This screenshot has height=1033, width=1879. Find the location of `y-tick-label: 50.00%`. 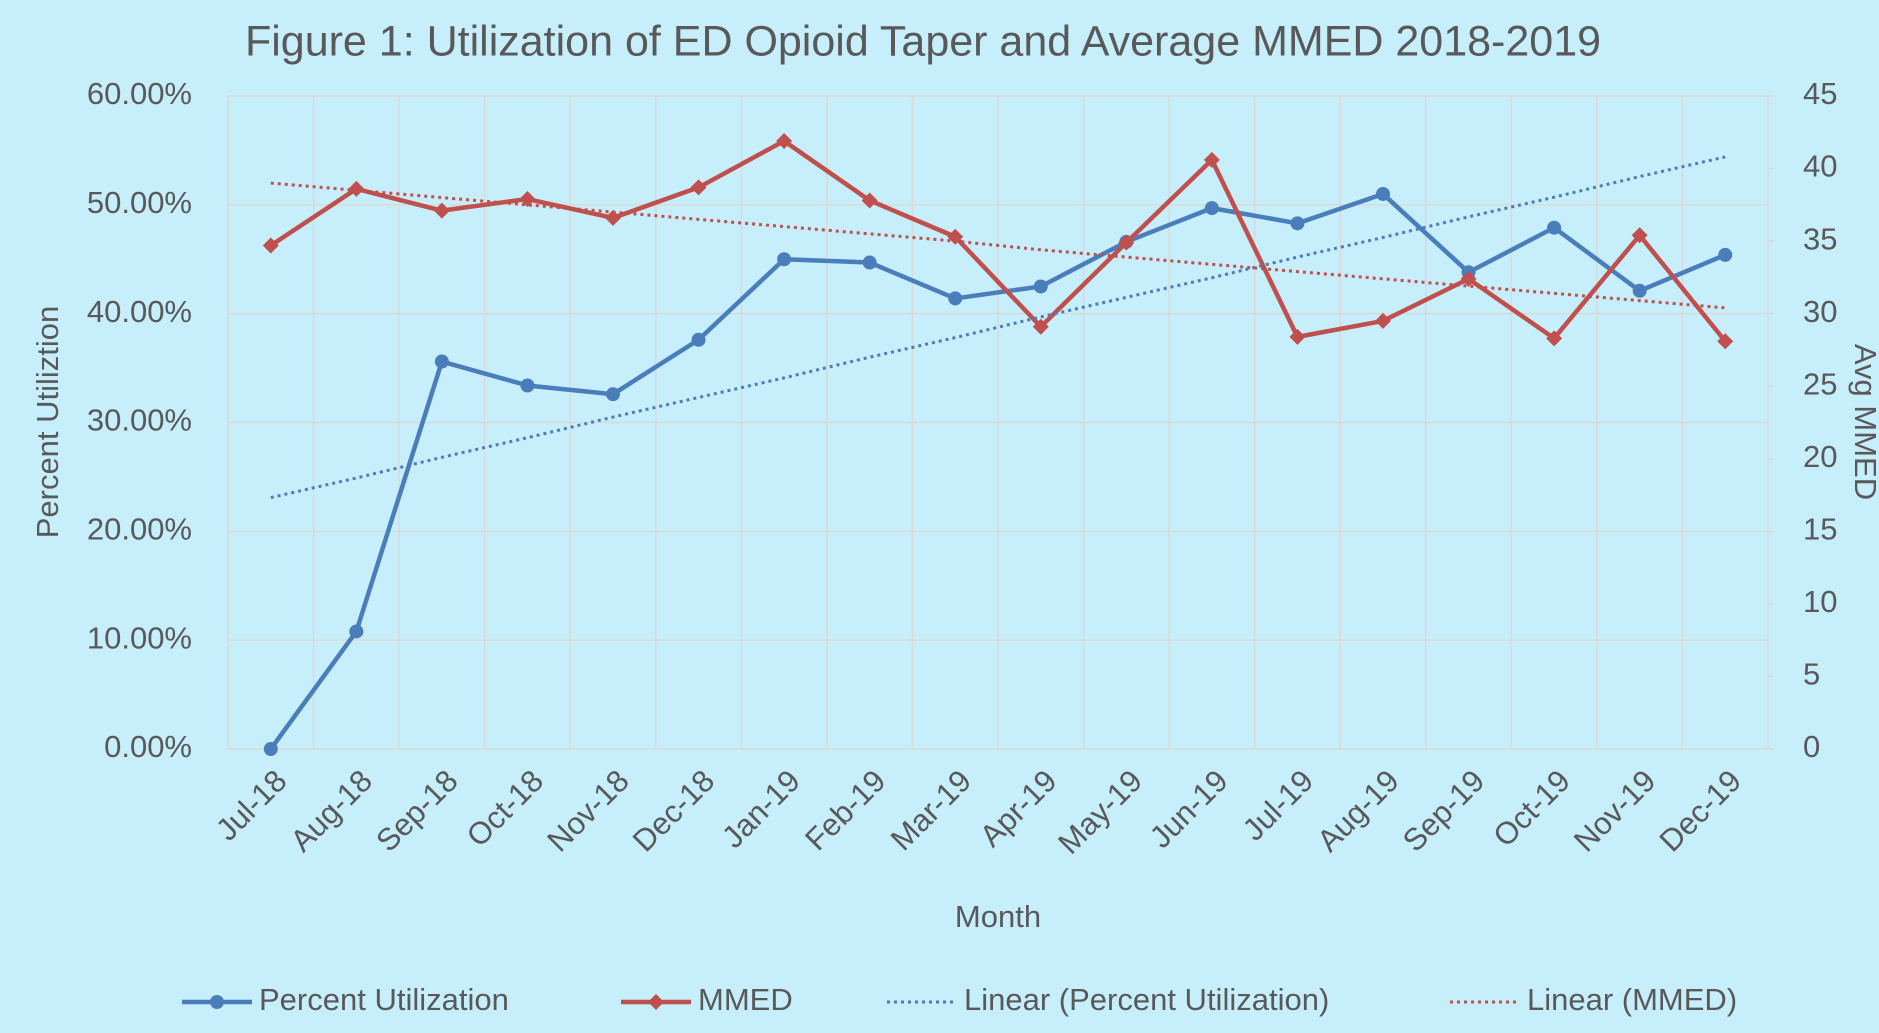

y-tick-label: 50.00% is located at coordinates (139, 202).